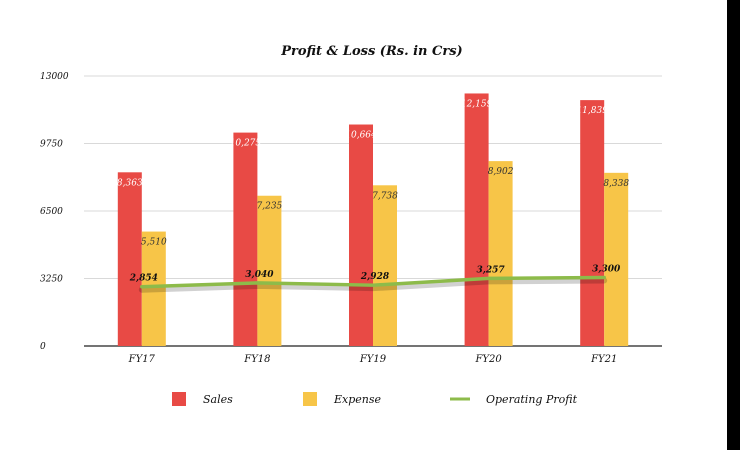  I want to click on data-label-expense: 7,235, so click(270, 207).